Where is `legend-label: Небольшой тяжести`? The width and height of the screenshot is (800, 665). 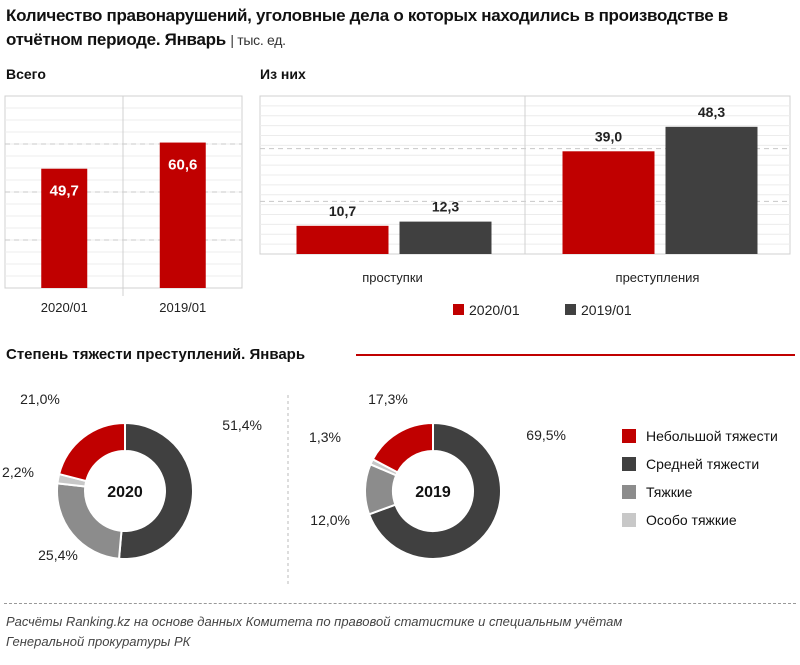
legend-label: Небольшой тяжести is located at coordinates (712, 436).